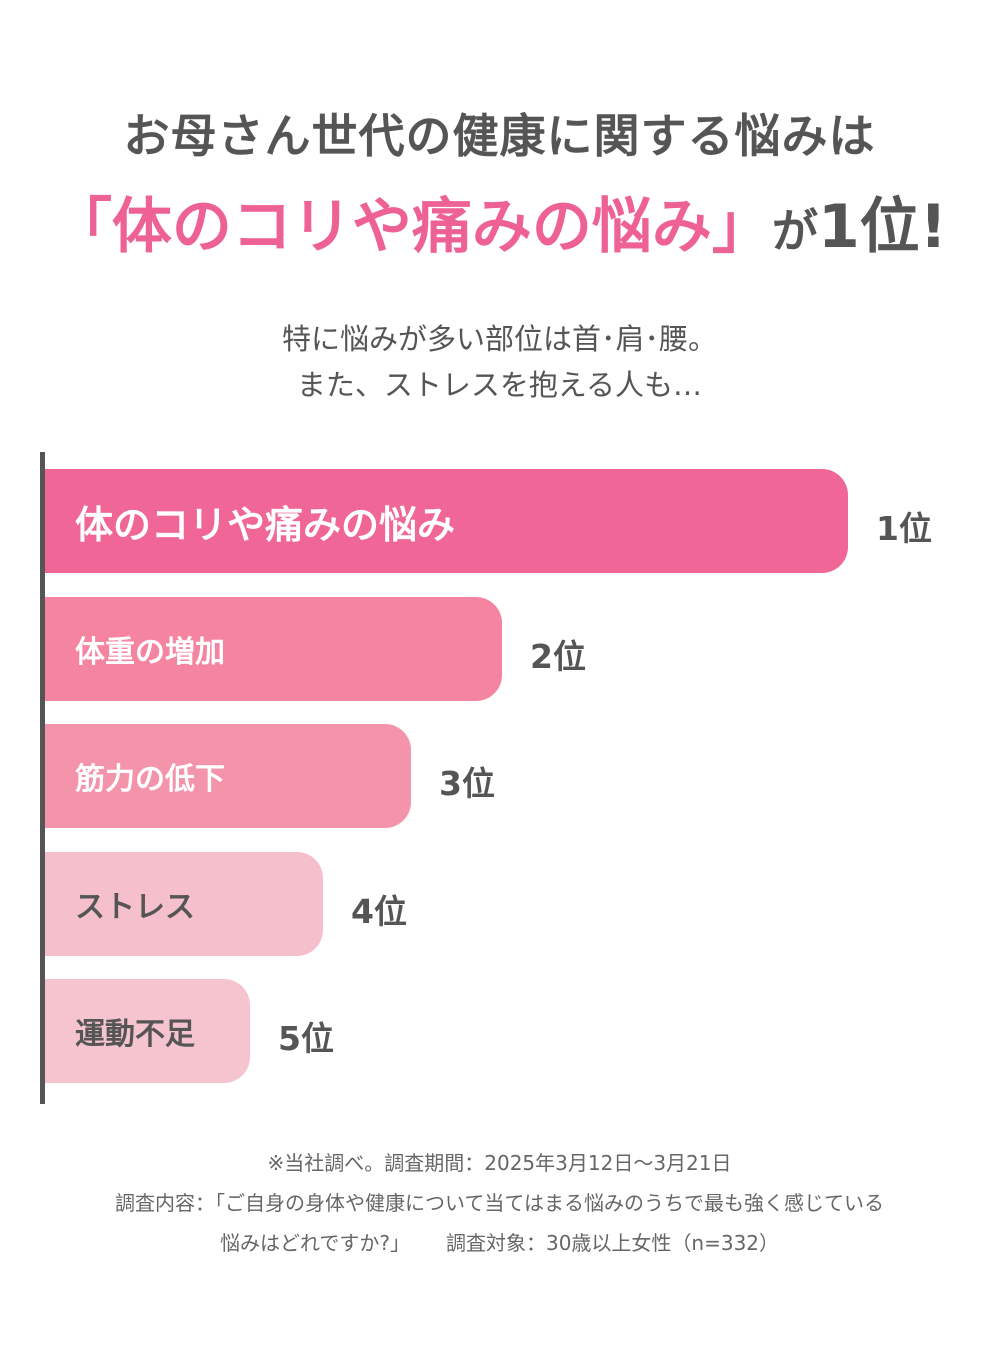 The height and width of the screenshot is (1350, 999). I want to click on rank-label-3: 3位, so click(467, 783).